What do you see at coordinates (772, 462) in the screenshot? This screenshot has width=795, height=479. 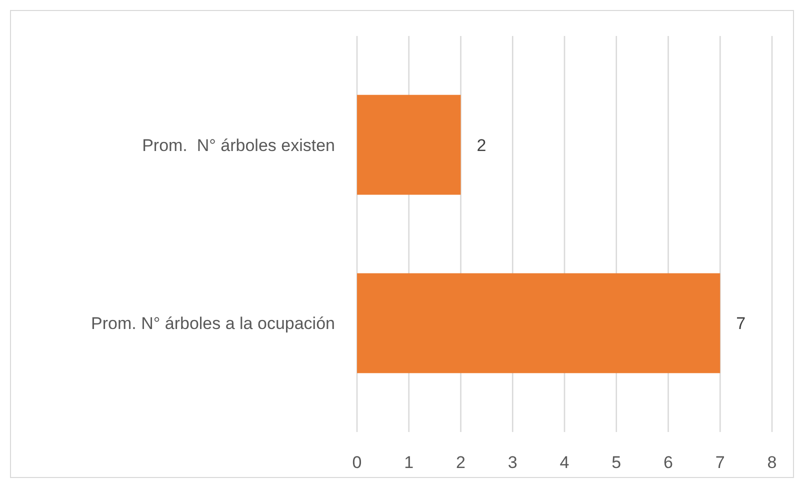 I see `x-tick-label: 8` at bounding box center [772, 462].